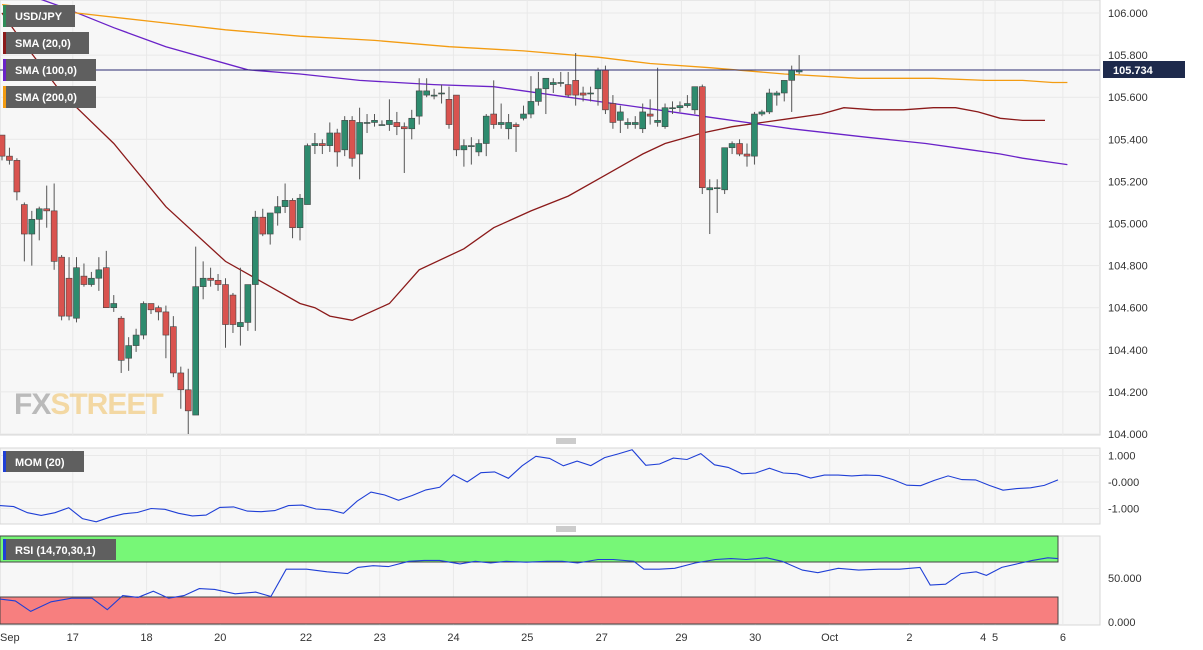 This screenshot has height=650, width=1203. I want to click on price-tick-label: 104.200, so click(1128, 393).